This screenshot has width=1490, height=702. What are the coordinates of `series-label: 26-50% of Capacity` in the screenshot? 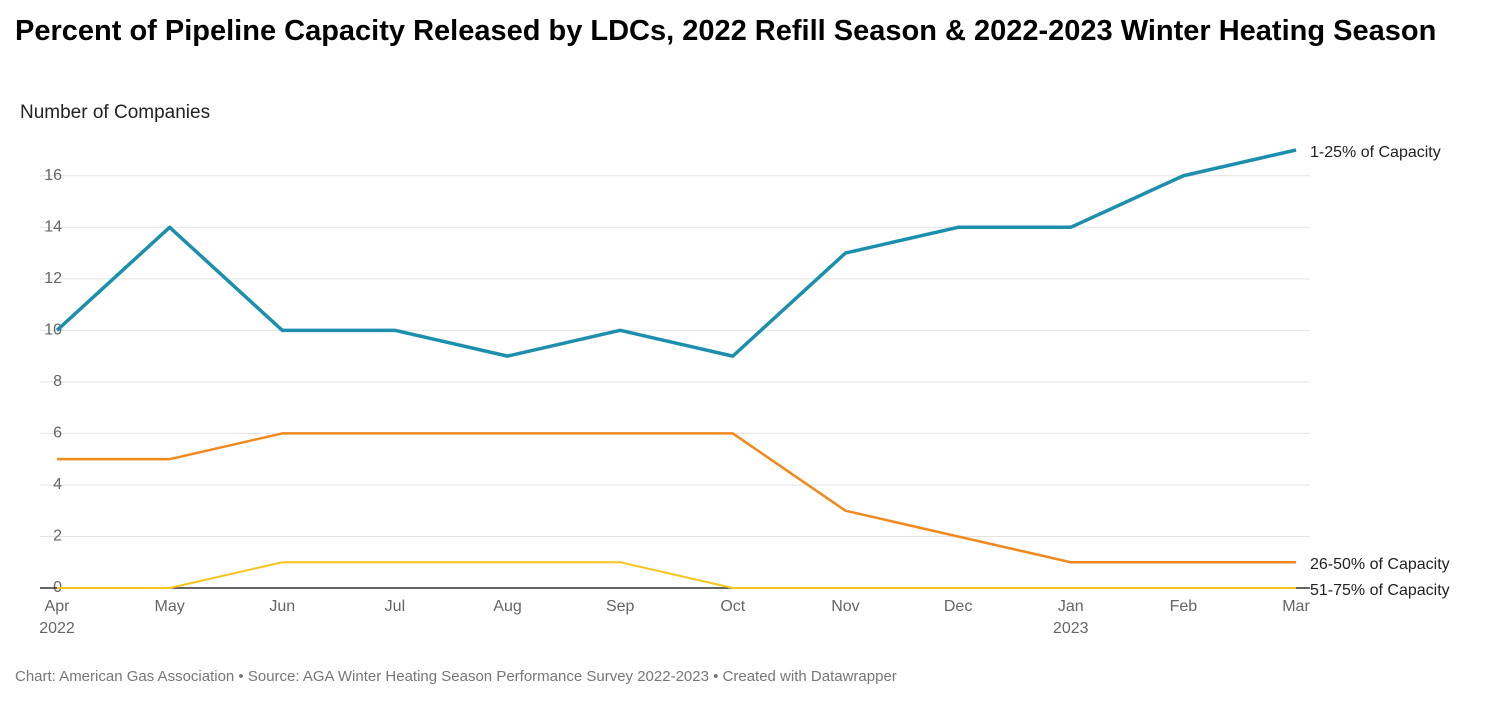 It's located at (1380, 564).